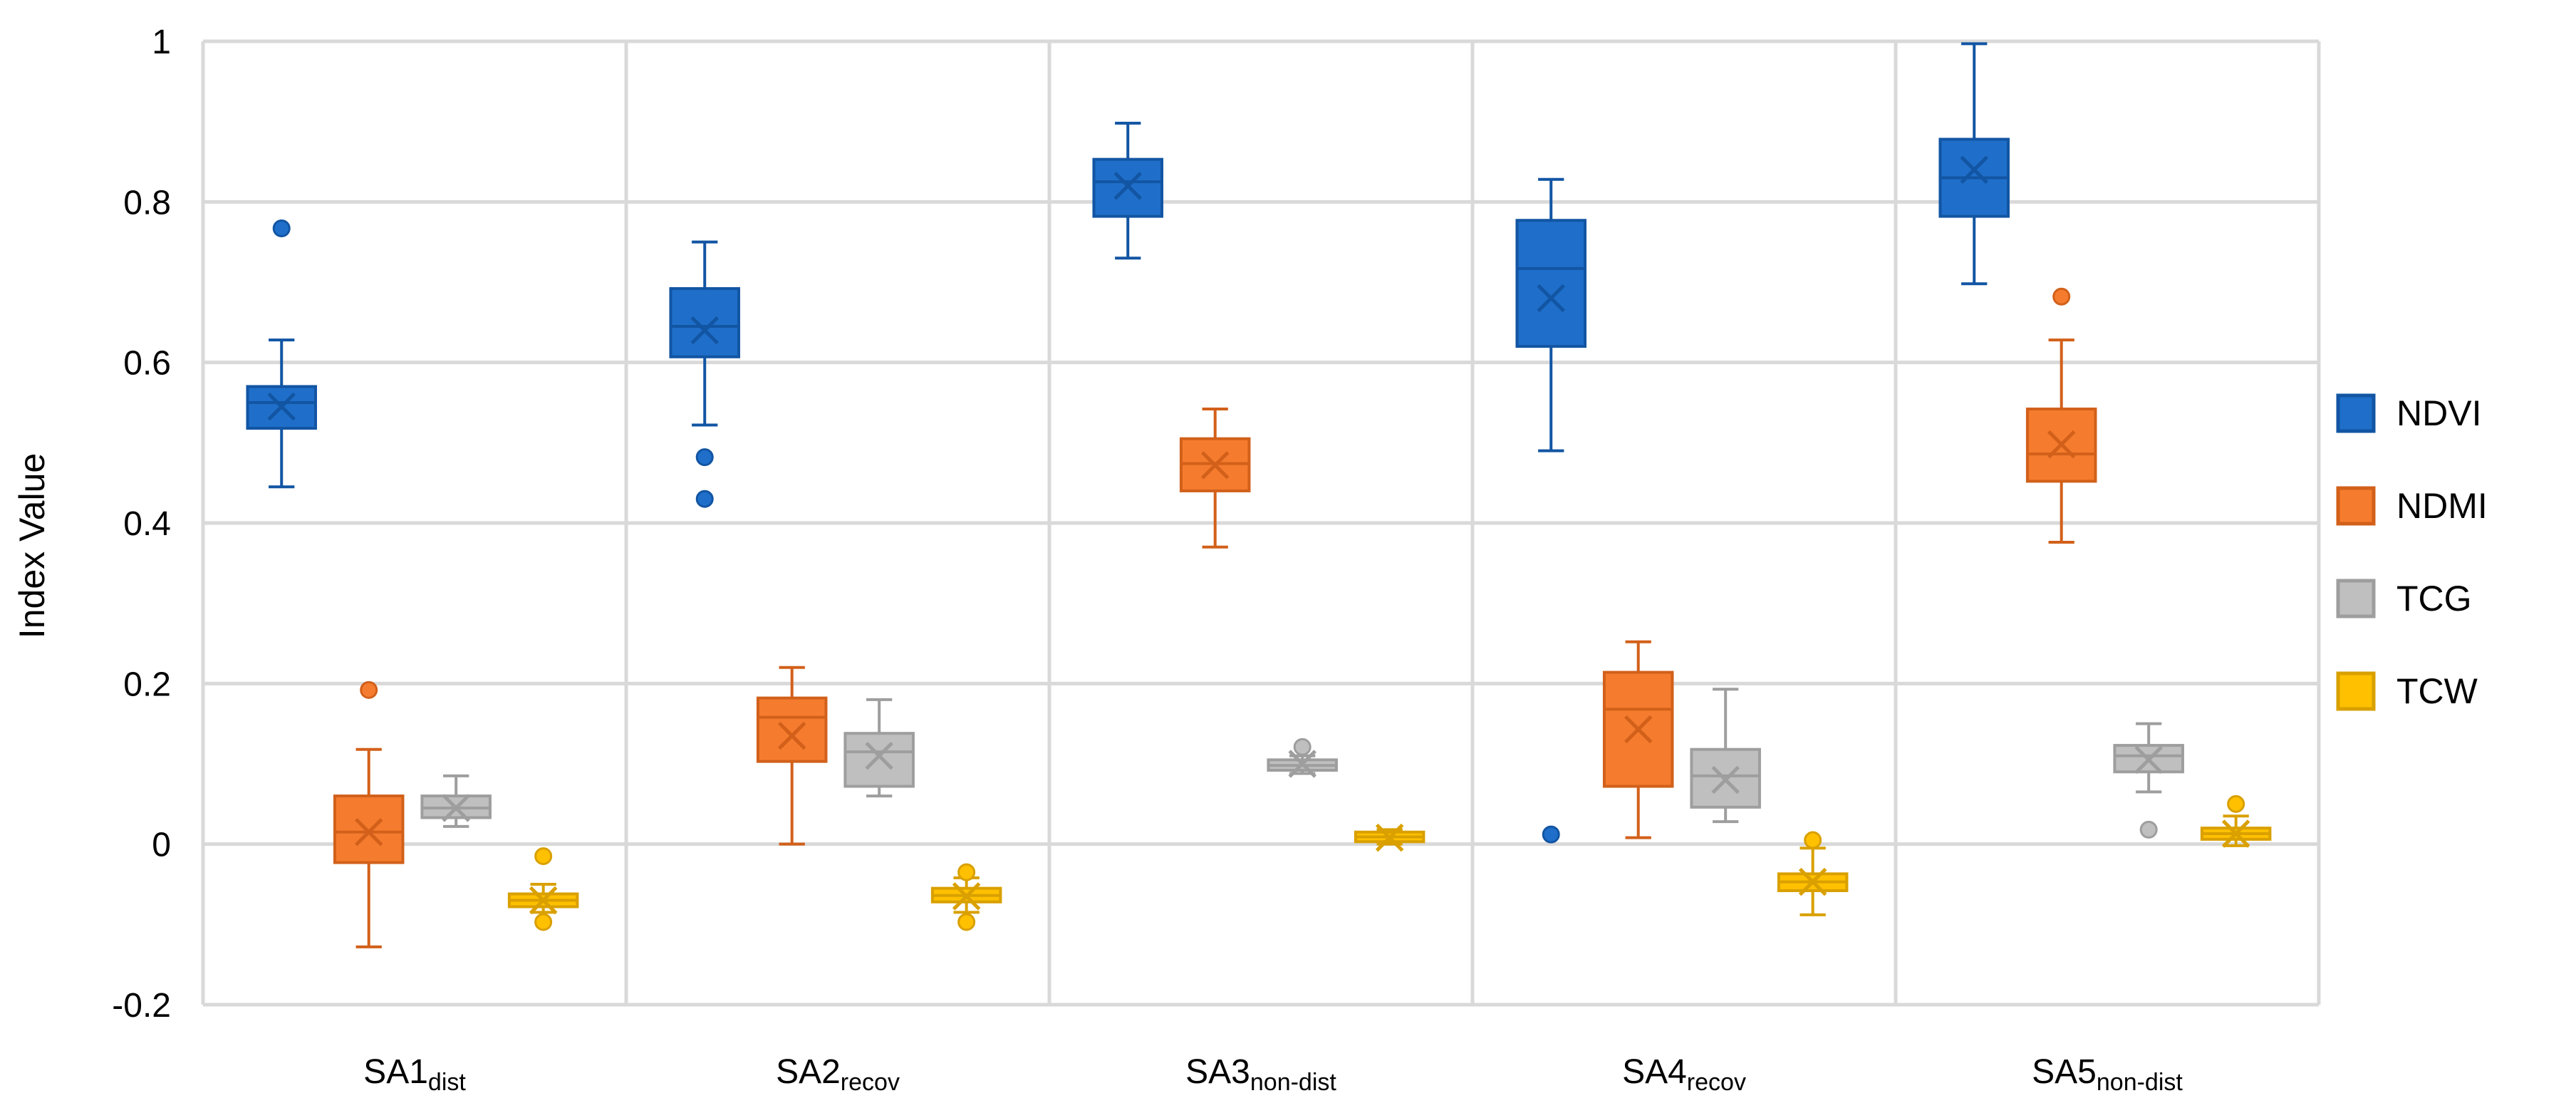 This screenshot has width=2576, height=1108. I want to click on legend-item: NDMI, so click(2412, 506).